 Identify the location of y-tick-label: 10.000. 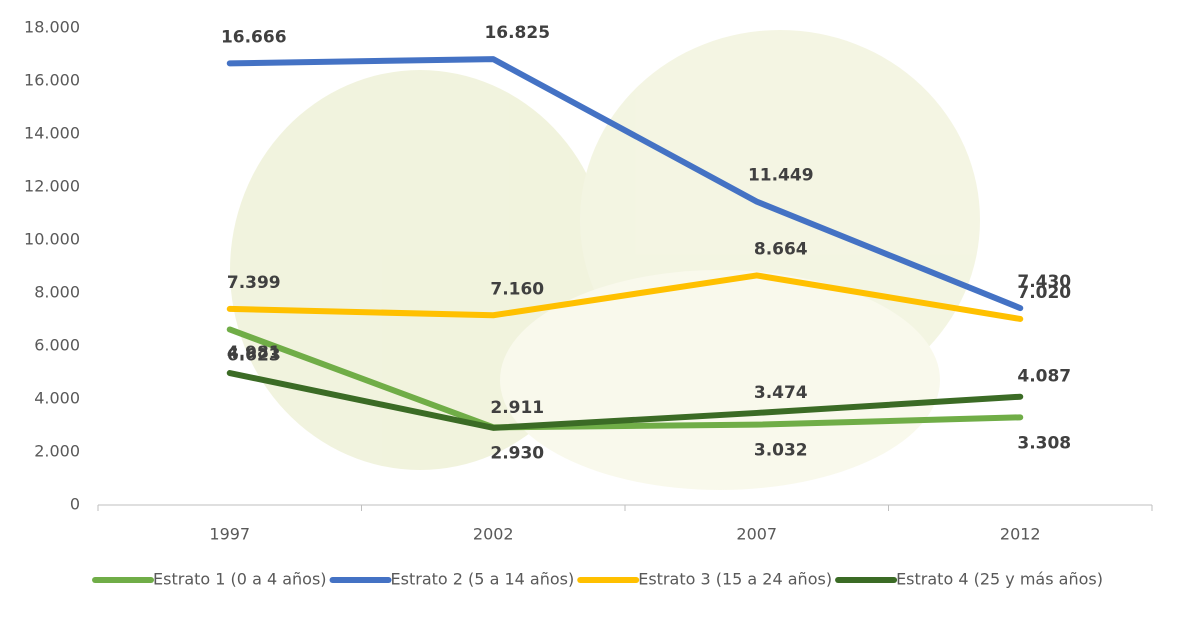
(52, 239).